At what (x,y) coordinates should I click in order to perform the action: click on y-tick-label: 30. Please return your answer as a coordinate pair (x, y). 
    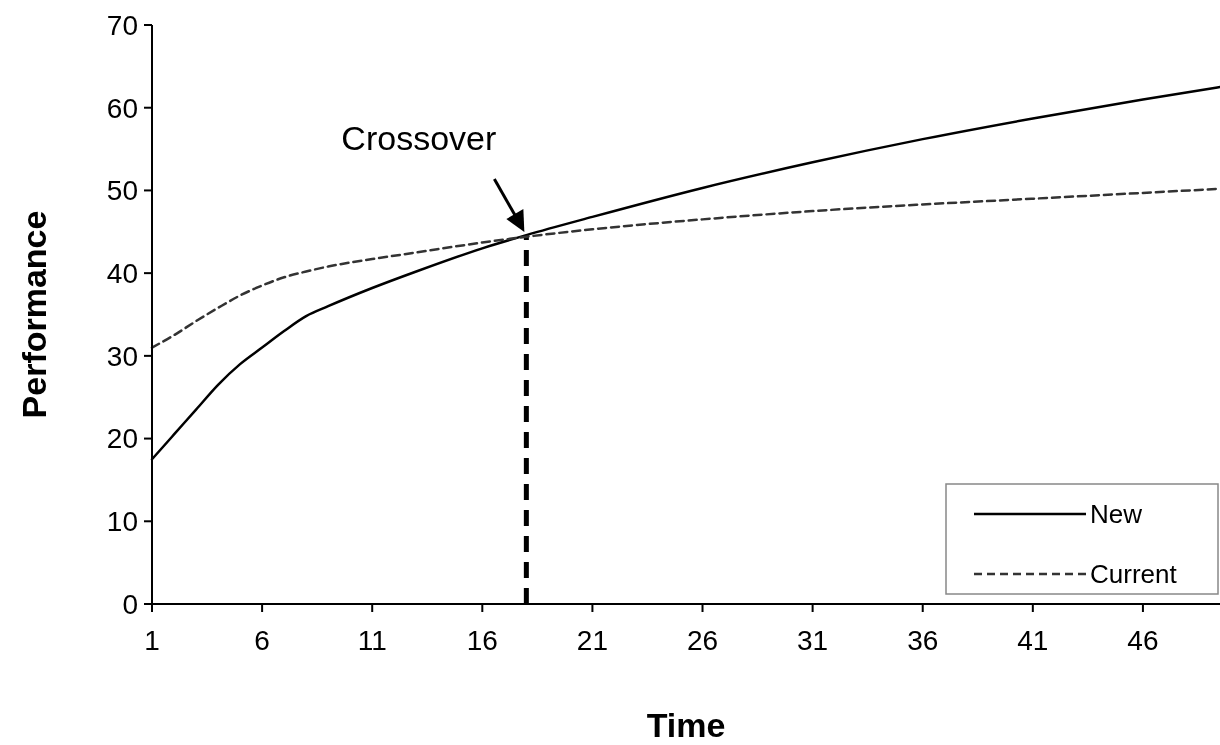
    Looking at the image, I should click on (122, 356).